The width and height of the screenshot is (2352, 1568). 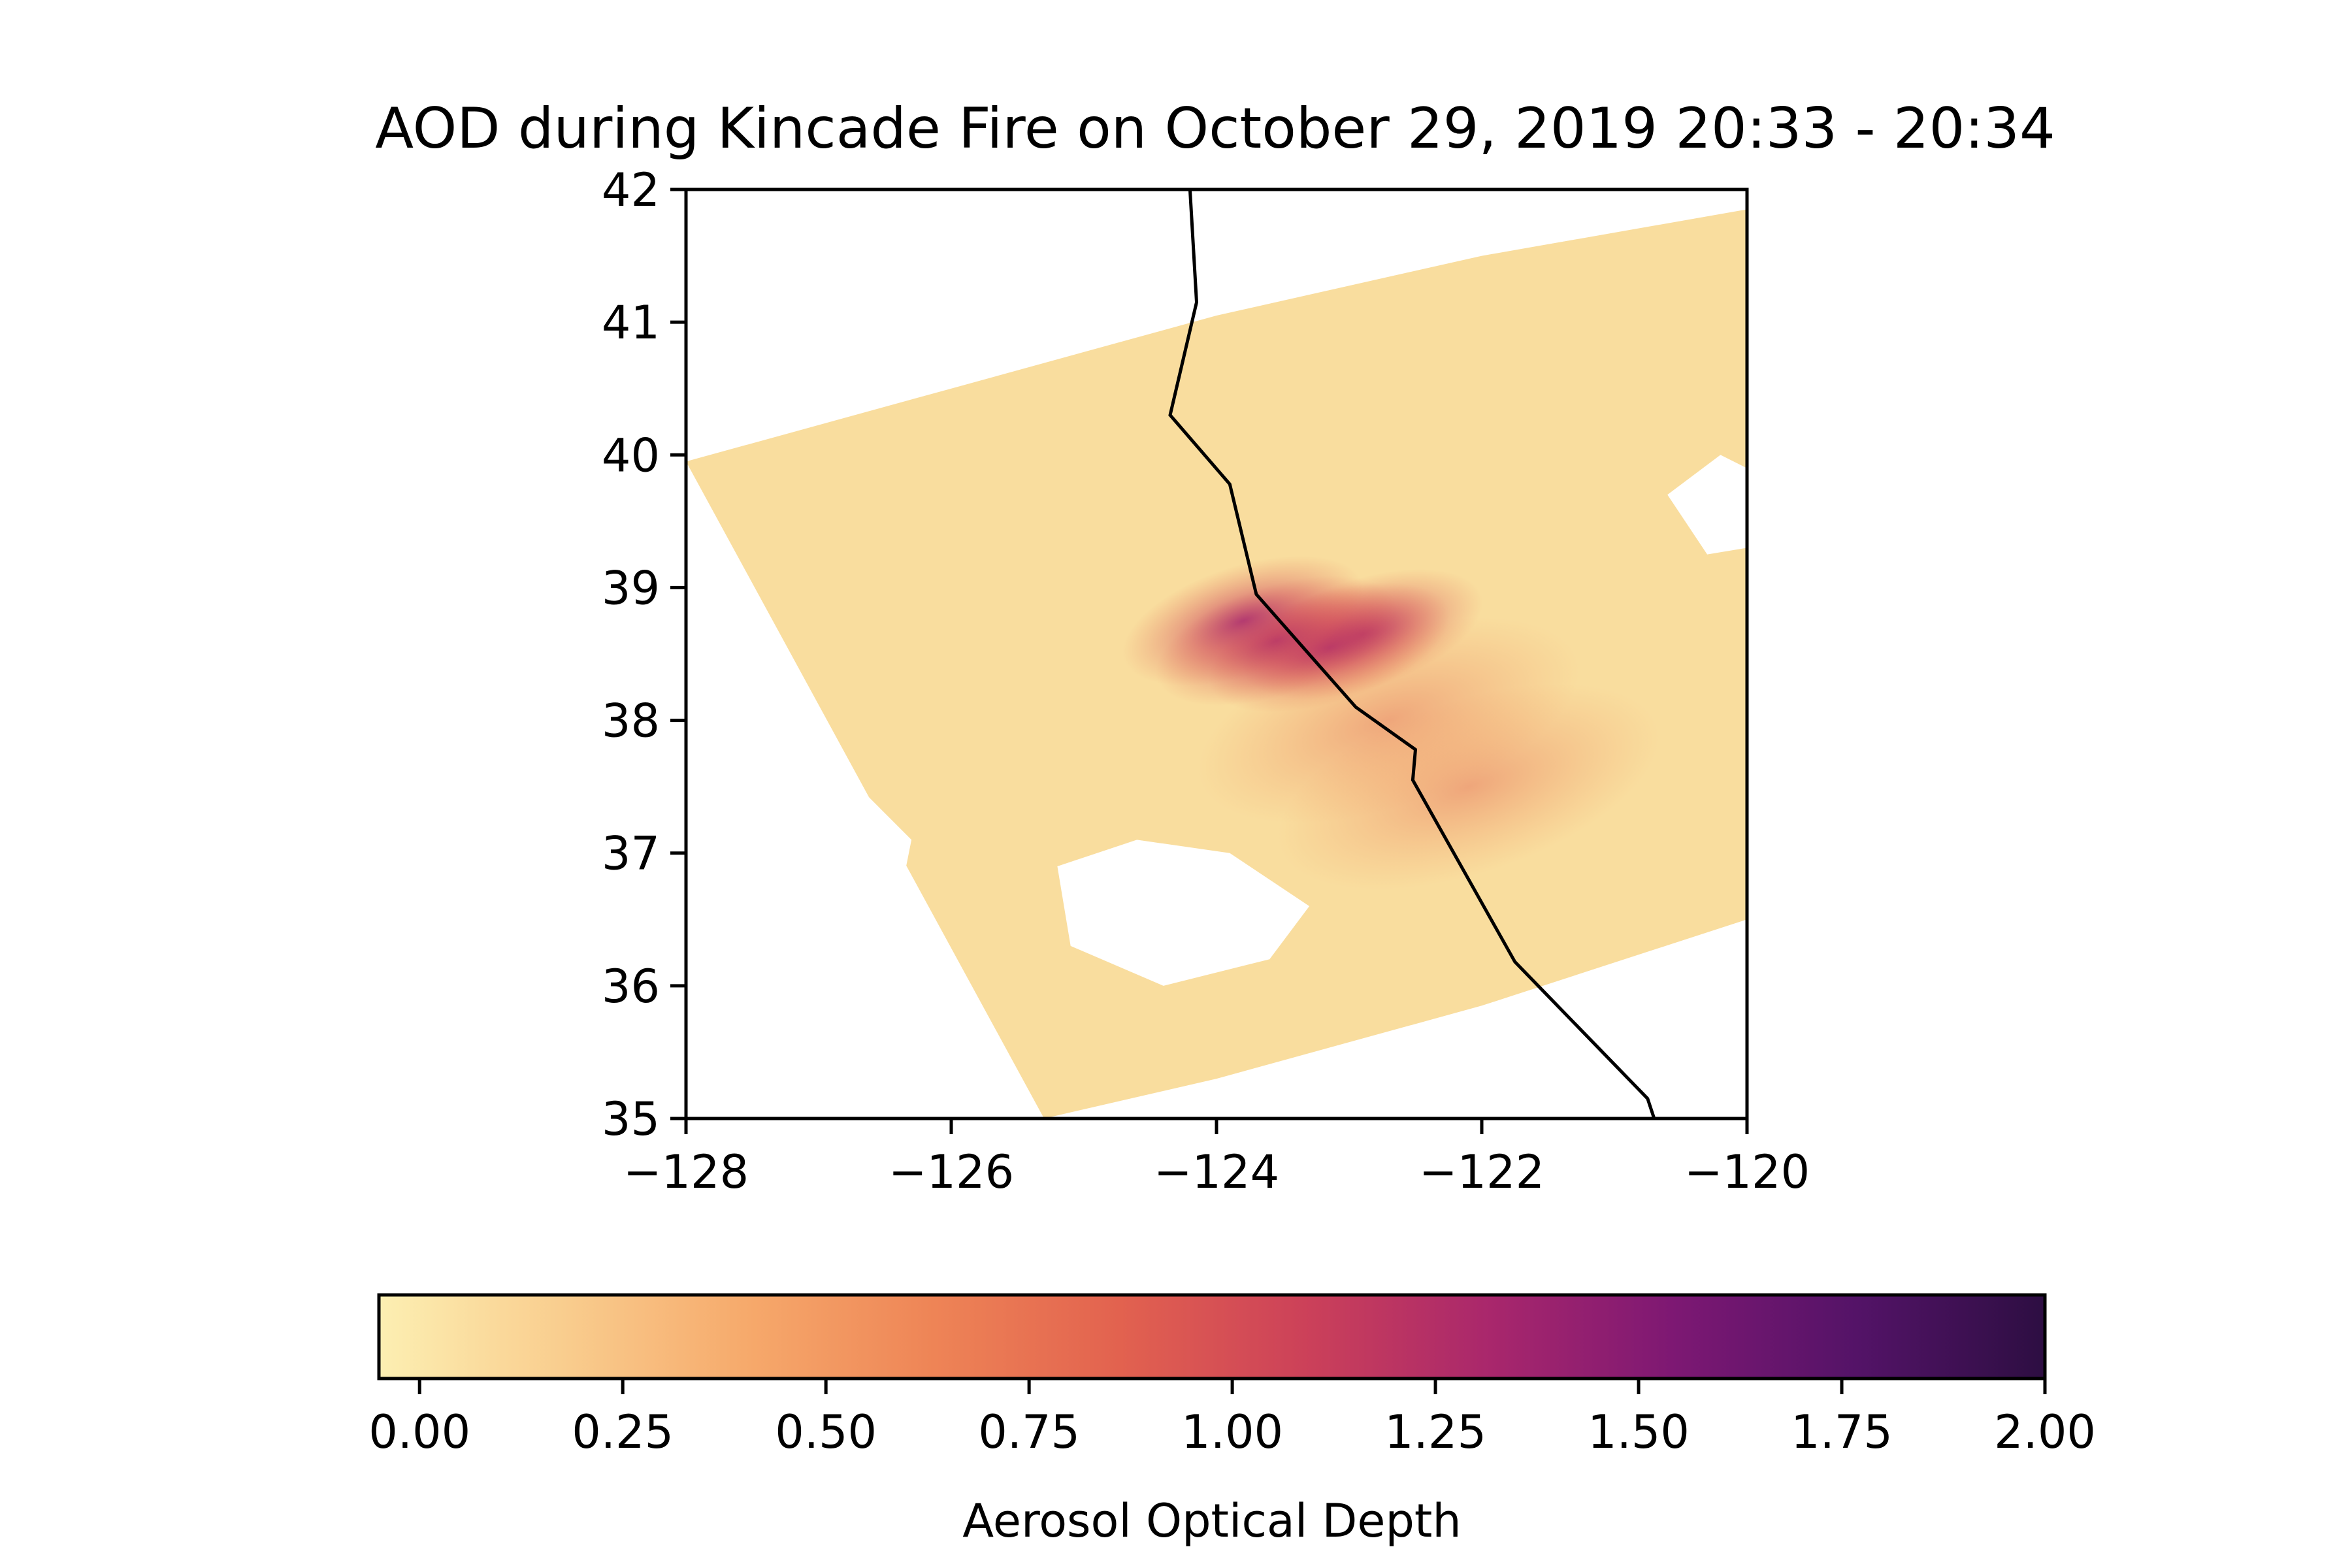 I want to click on colorbar-label: Aerosol Optical Depth, so click(x=1212, y=1521).